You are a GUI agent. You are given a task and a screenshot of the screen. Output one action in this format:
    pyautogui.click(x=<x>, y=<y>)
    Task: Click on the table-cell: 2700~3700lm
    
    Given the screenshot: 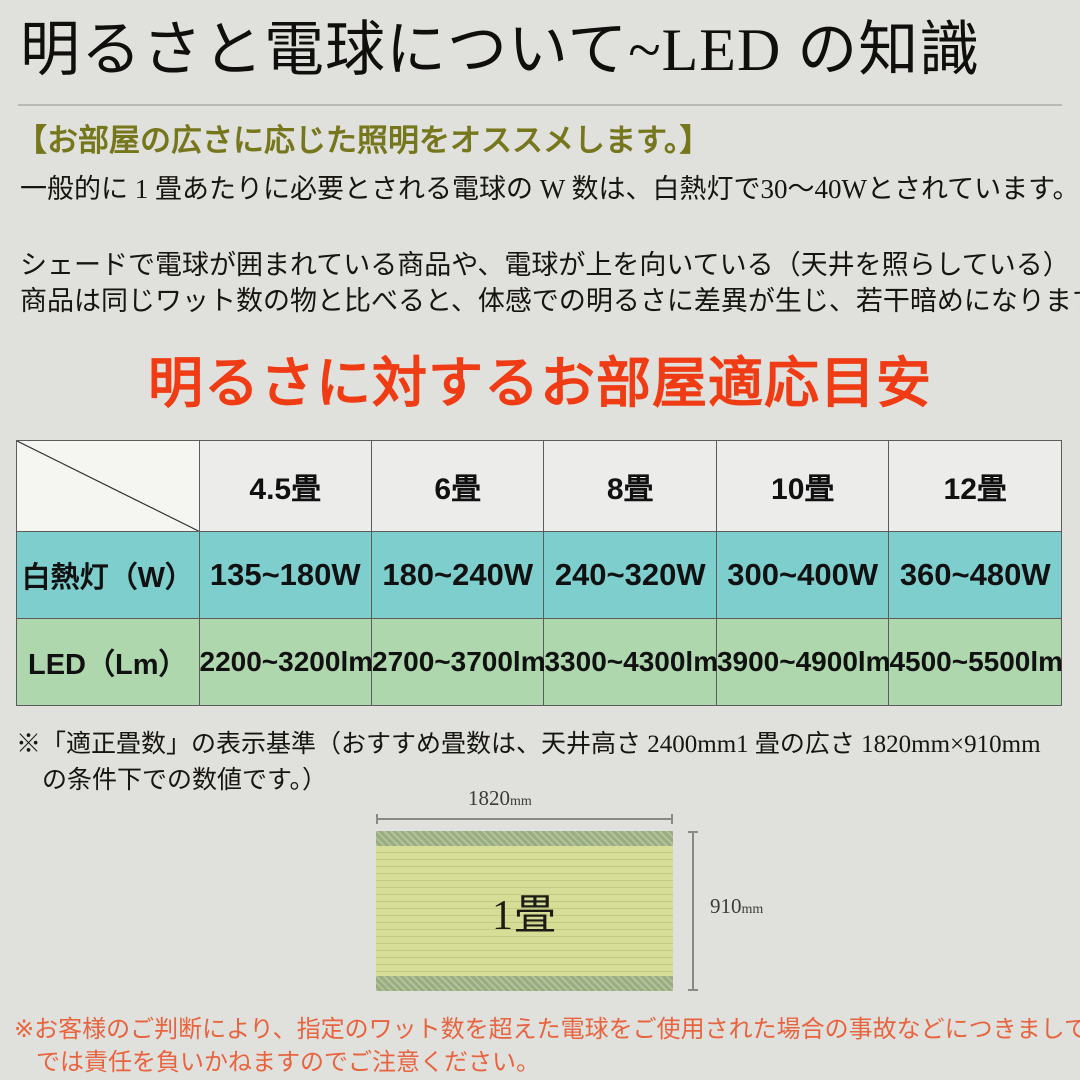 What is the action you would take?
    pyautogui.click(x=458, y=662)
    